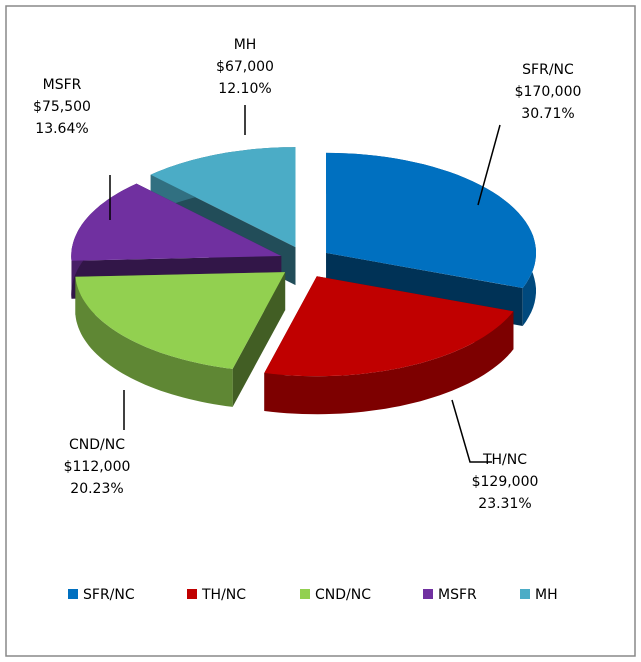 This screenshot has height=662, width=641. Describe the element at coordinates (62, 107) in the screenshot. I see `data-label-value: $75,500` at that location.